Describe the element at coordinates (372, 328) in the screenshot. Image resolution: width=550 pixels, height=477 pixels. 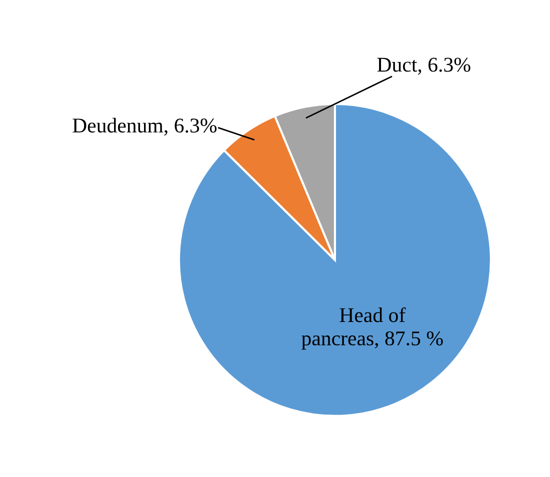
I see `slice-label: Head of pancreas, 87.5 %` at that location.